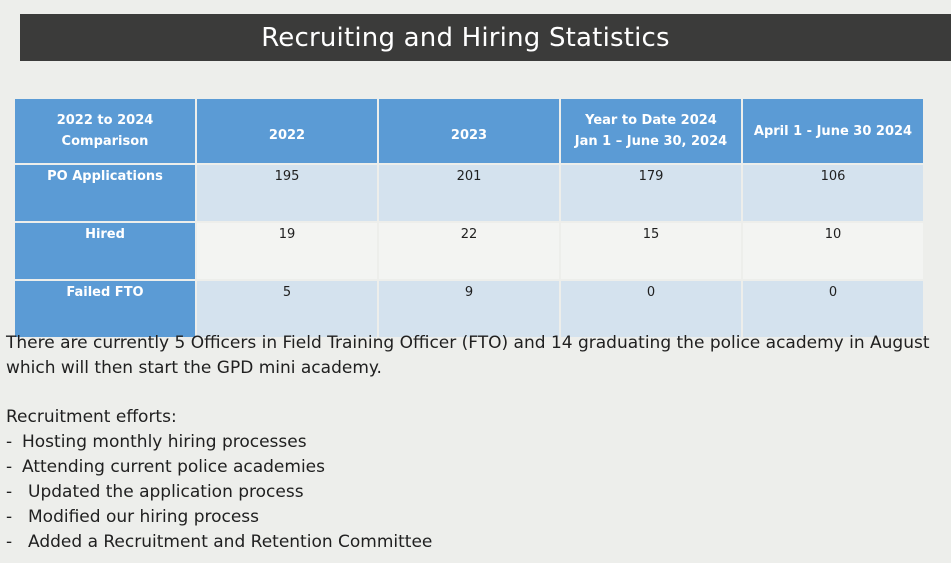  I want to click on table-cell: 5, so click(287, 309).